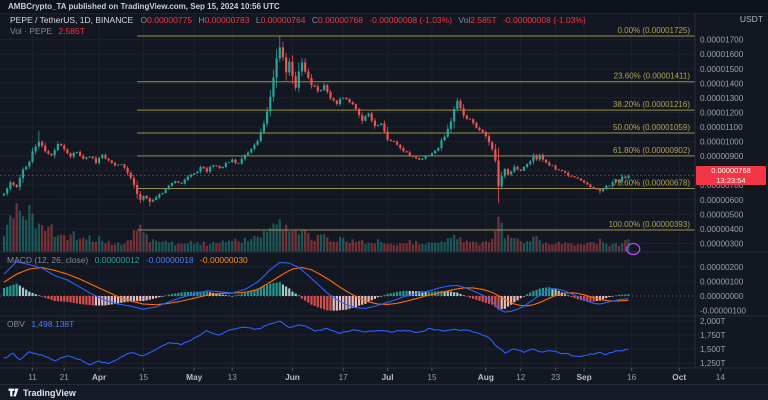 The image size is (768, 400). I want to click on svg-text: May, so click(194, 377).